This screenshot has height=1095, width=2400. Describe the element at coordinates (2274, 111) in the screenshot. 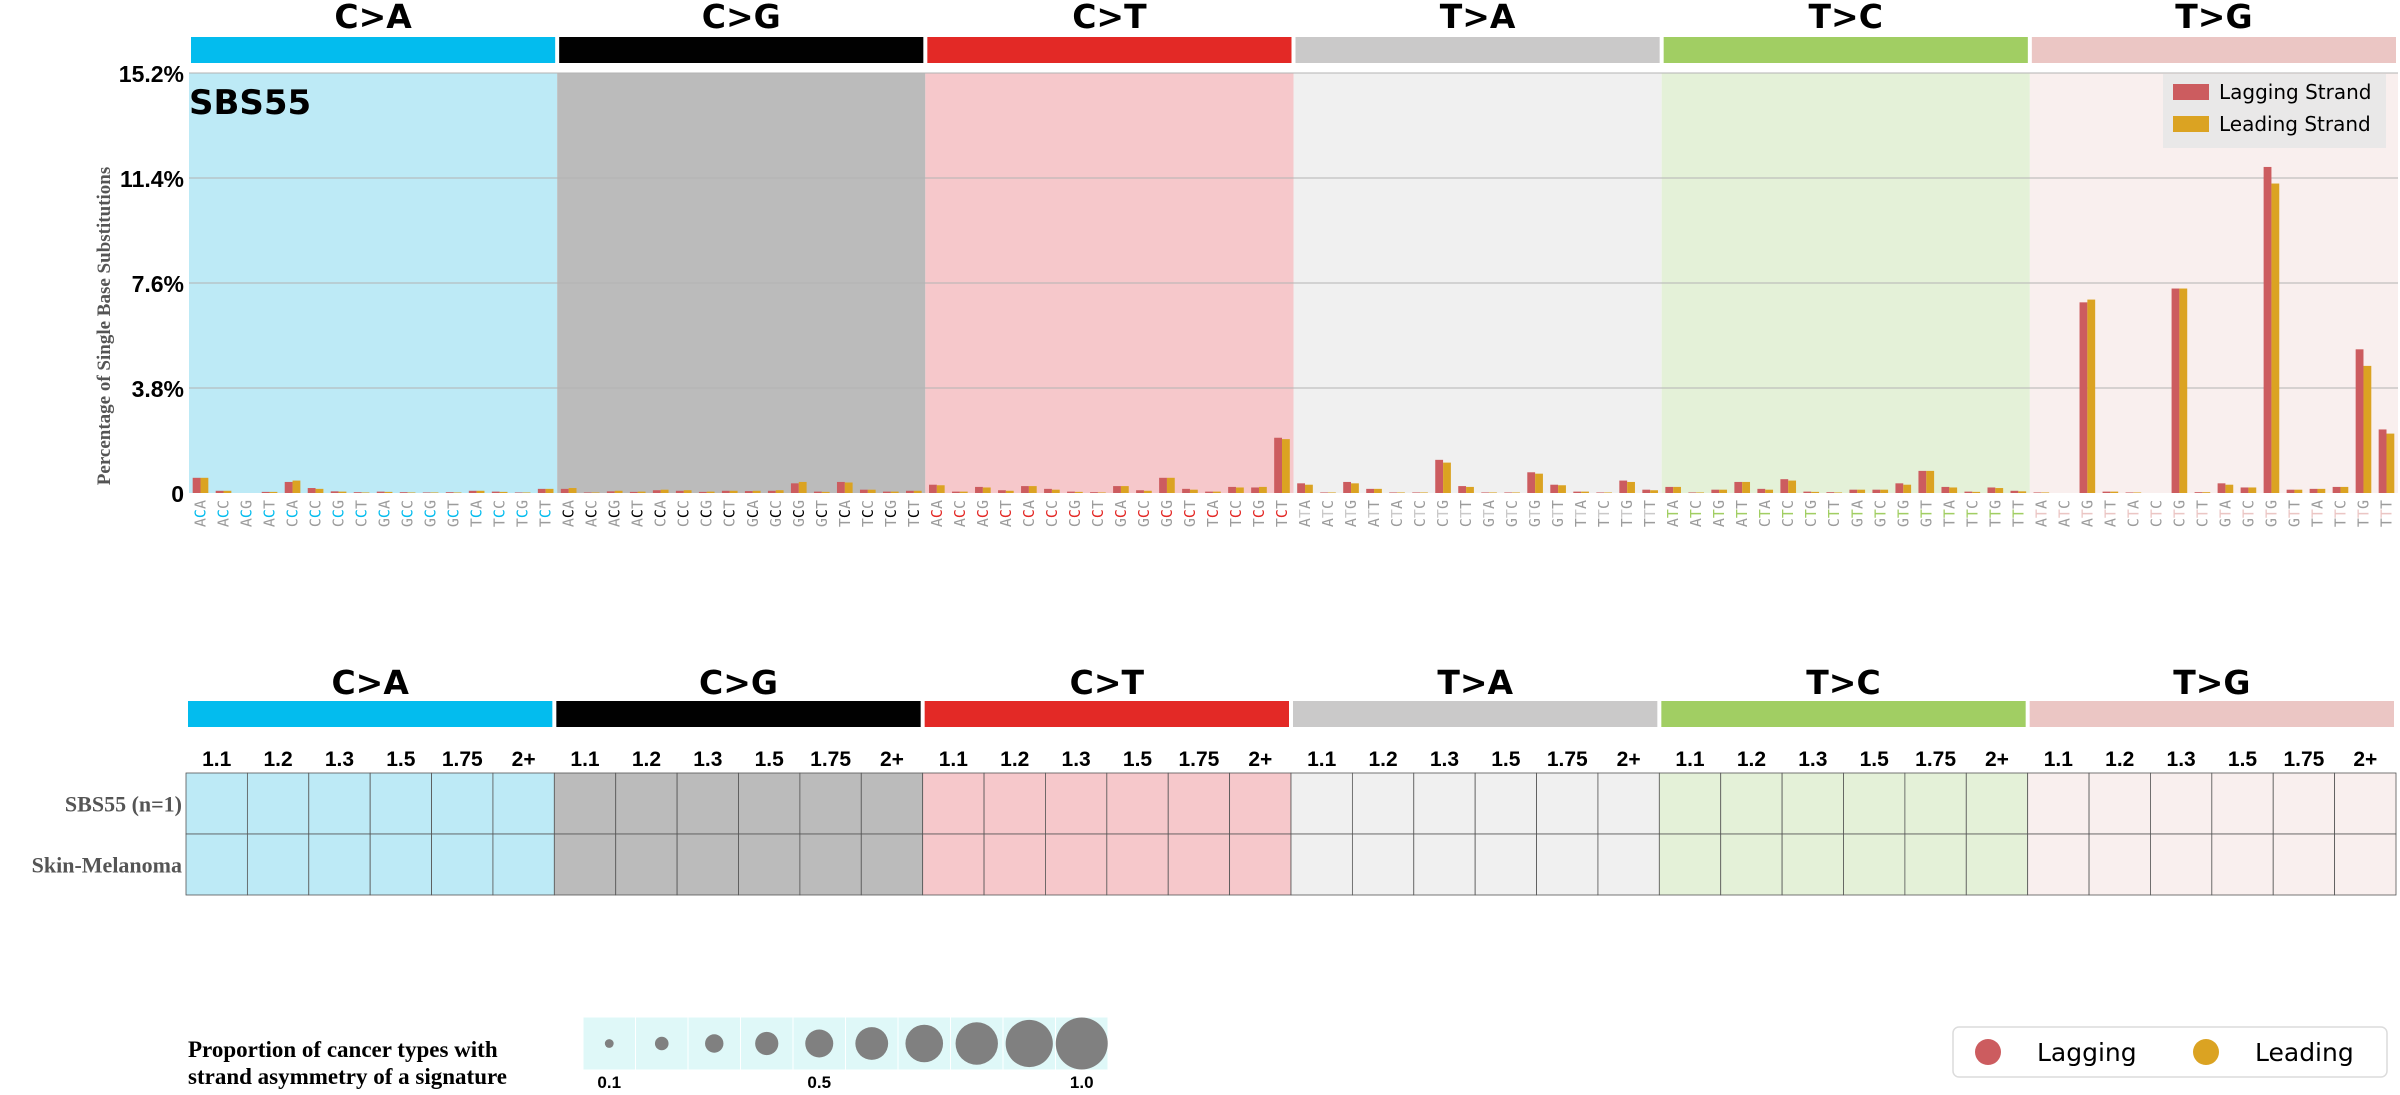

I see `strand-legend: Lagging Strand Leading Strand` at that location.